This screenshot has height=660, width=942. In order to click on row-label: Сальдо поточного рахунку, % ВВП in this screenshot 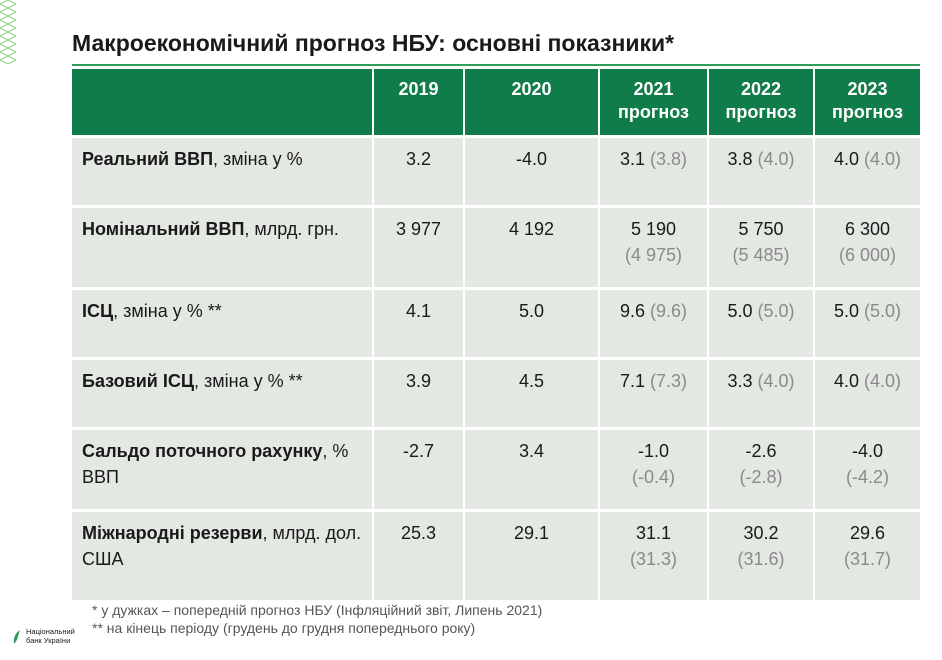, I will do `click(223, 468)`.